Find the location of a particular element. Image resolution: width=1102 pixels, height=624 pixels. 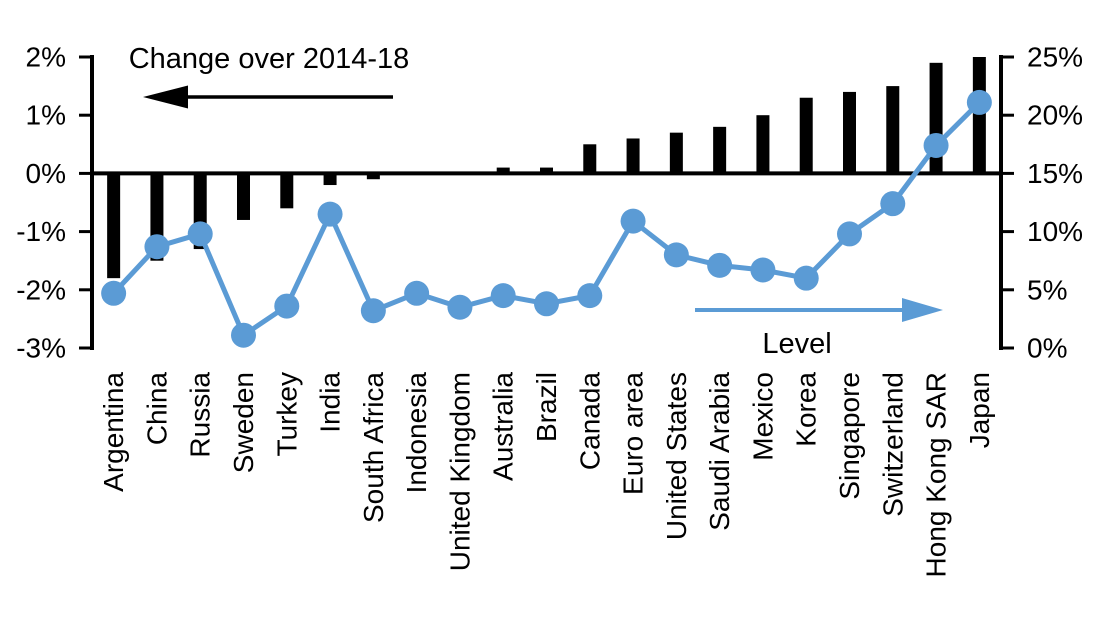

x-label-russia: Russia is located at coordinates (200, 415).